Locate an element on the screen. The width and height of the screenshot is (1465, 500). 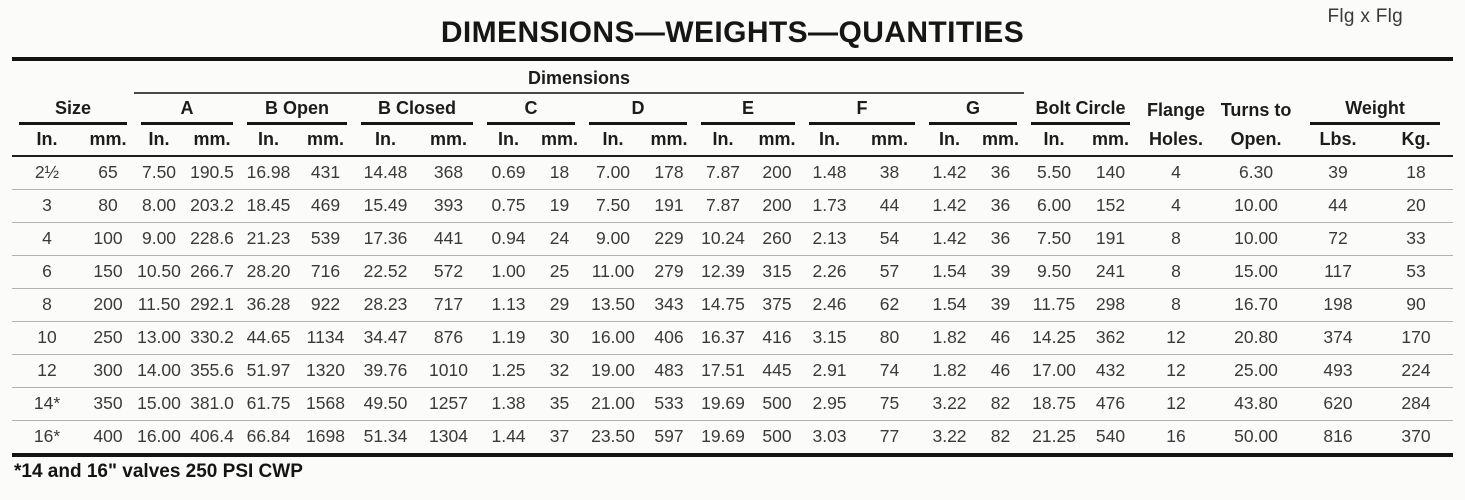
table-cell: 241 is located at coordinates (1111, 272).